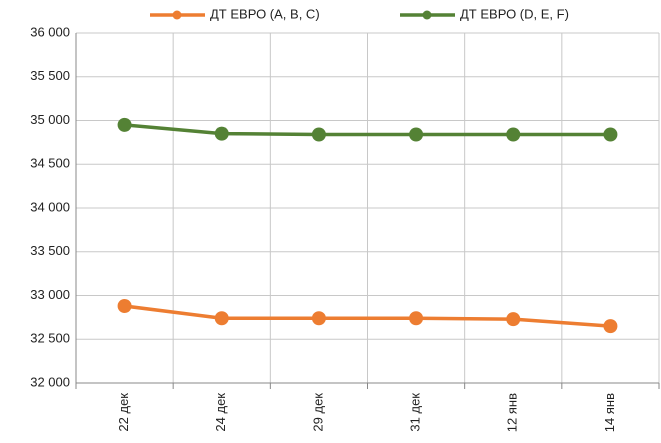  Describe the element at coordinates (50, 250) in the screenshot. I see `y-tick-label: 33 500` at that location.